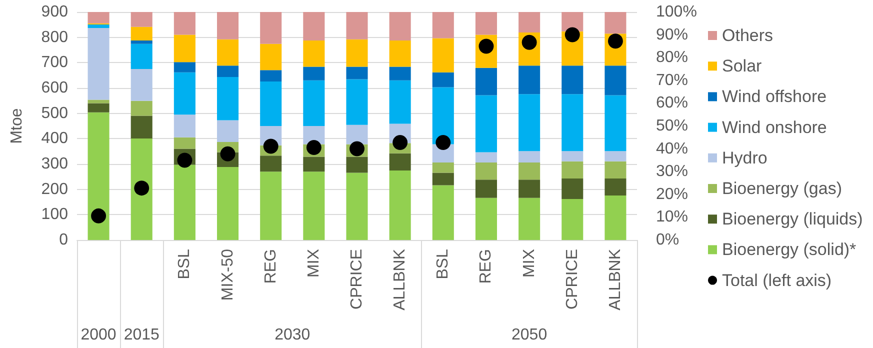 The height and width of the screenshot is (348, 873). I want to click on x-tick-label: MIX, so click(529, 263).